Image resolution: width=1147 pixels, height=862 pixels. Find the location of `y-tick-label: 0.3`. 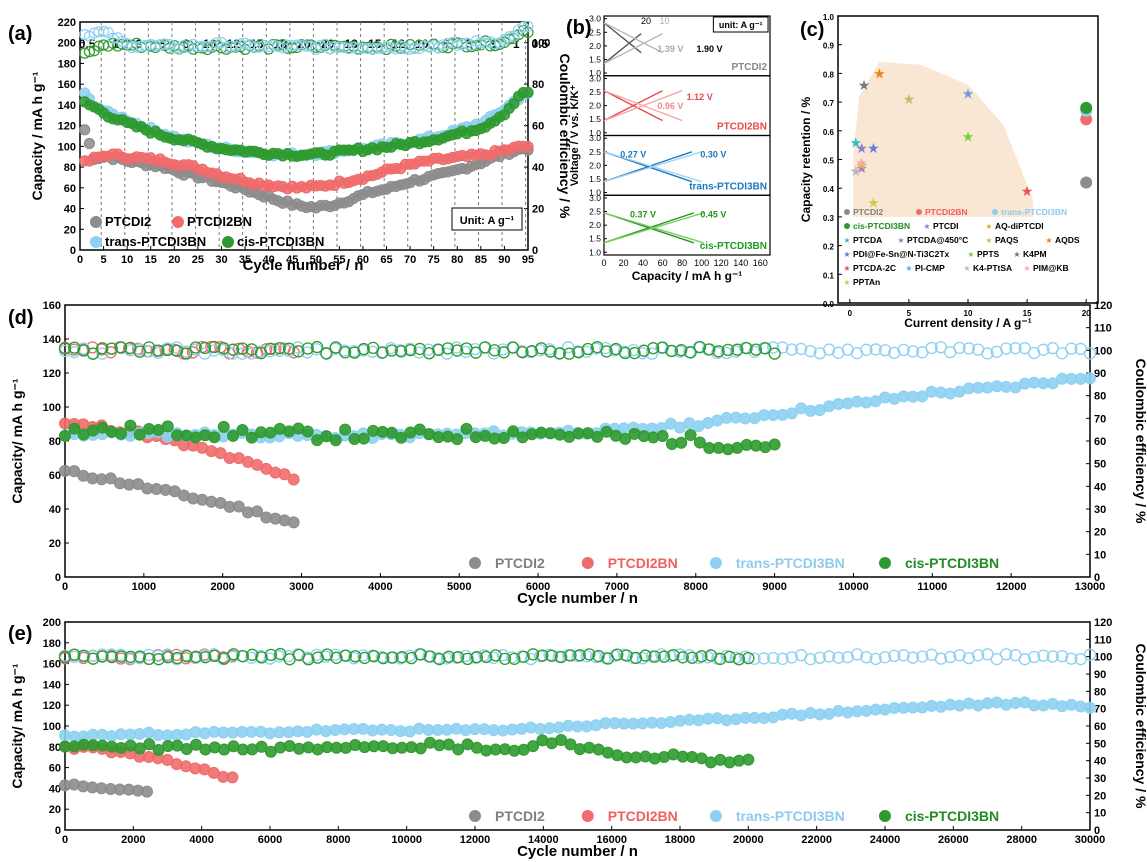

y-tick-label: 0.3 is located at coordinates (829, 218).